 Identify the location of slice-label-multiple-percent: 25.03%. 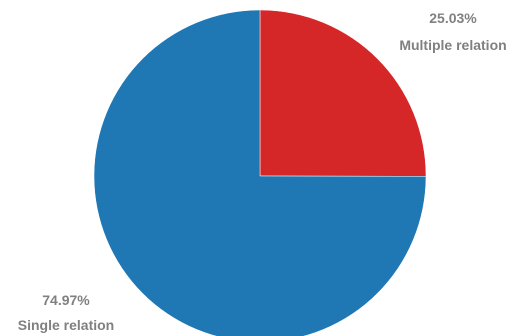
(453, 18).